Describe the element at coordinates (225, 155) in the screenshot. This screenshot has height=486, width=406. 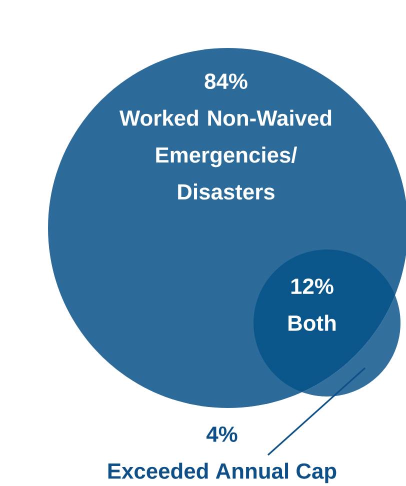
I see `category-label: Worked Non-Waived Emergencies/ Disasters` at that location.